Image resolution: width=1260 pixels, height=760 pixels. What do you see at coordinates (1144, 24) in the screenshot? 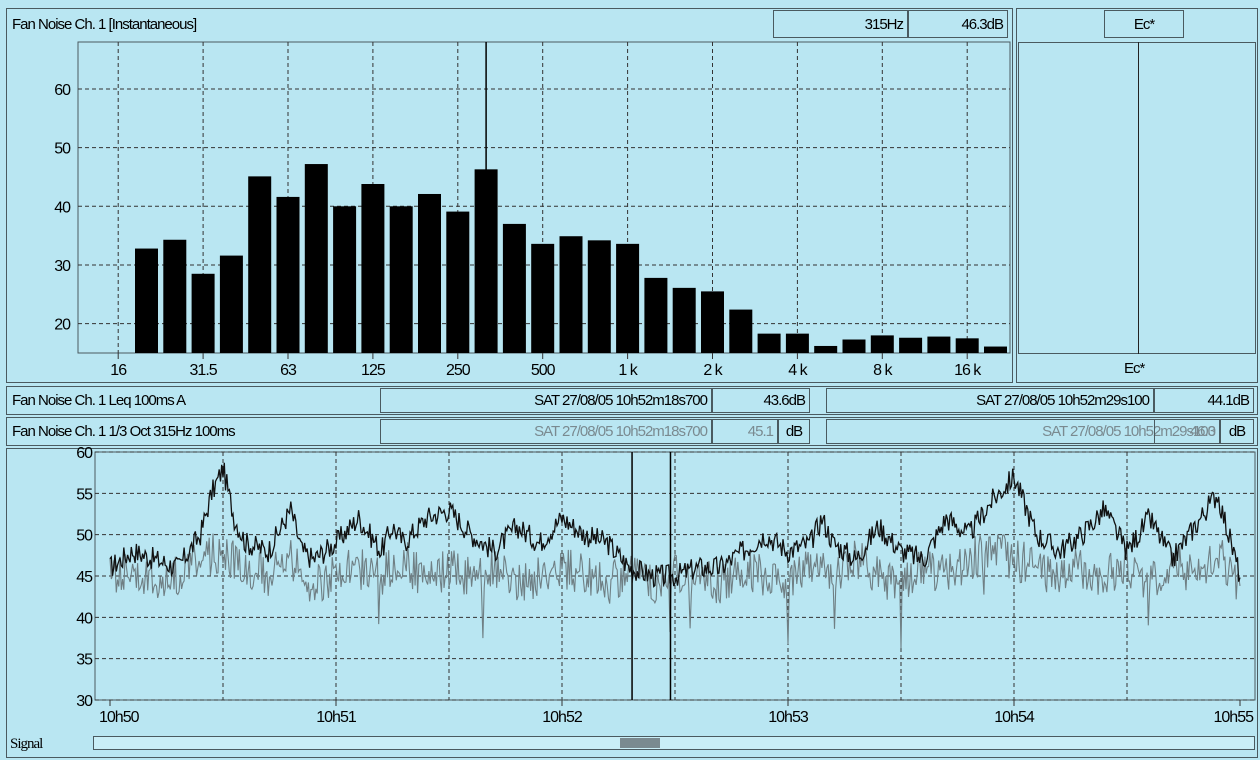
I see `side-panel-header: Ec*` at bounding box center [1144, 24].